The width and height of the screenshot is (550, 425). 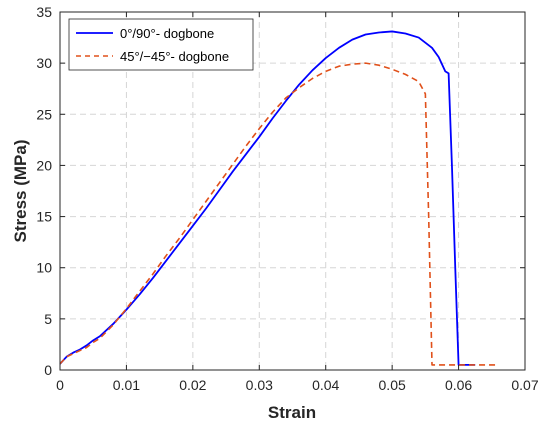 I want to click on legend: 0°/90°- dogbone 45°/−45°- dogbone, so click(x=161, y=44).